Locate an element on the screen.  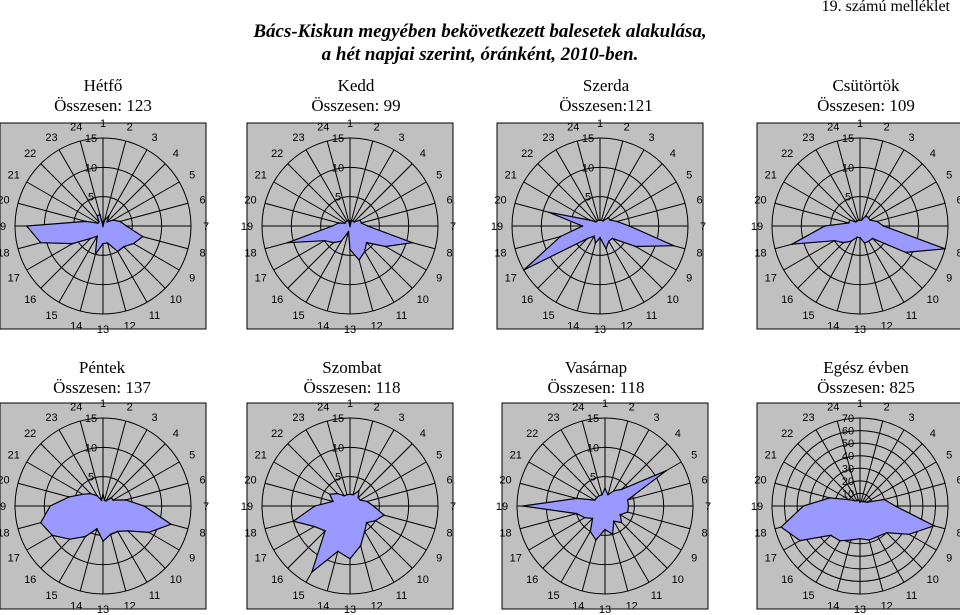
chart-title-monday: Hétfő Összesen: 123 is located at coordinates (103, 96).